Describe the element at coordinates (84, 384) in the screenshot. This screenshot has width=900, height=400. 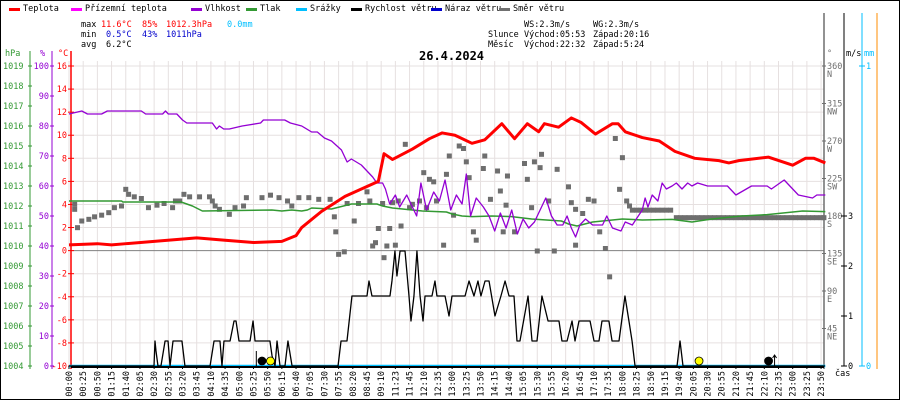
I see `time-label: 00:25` at that location.